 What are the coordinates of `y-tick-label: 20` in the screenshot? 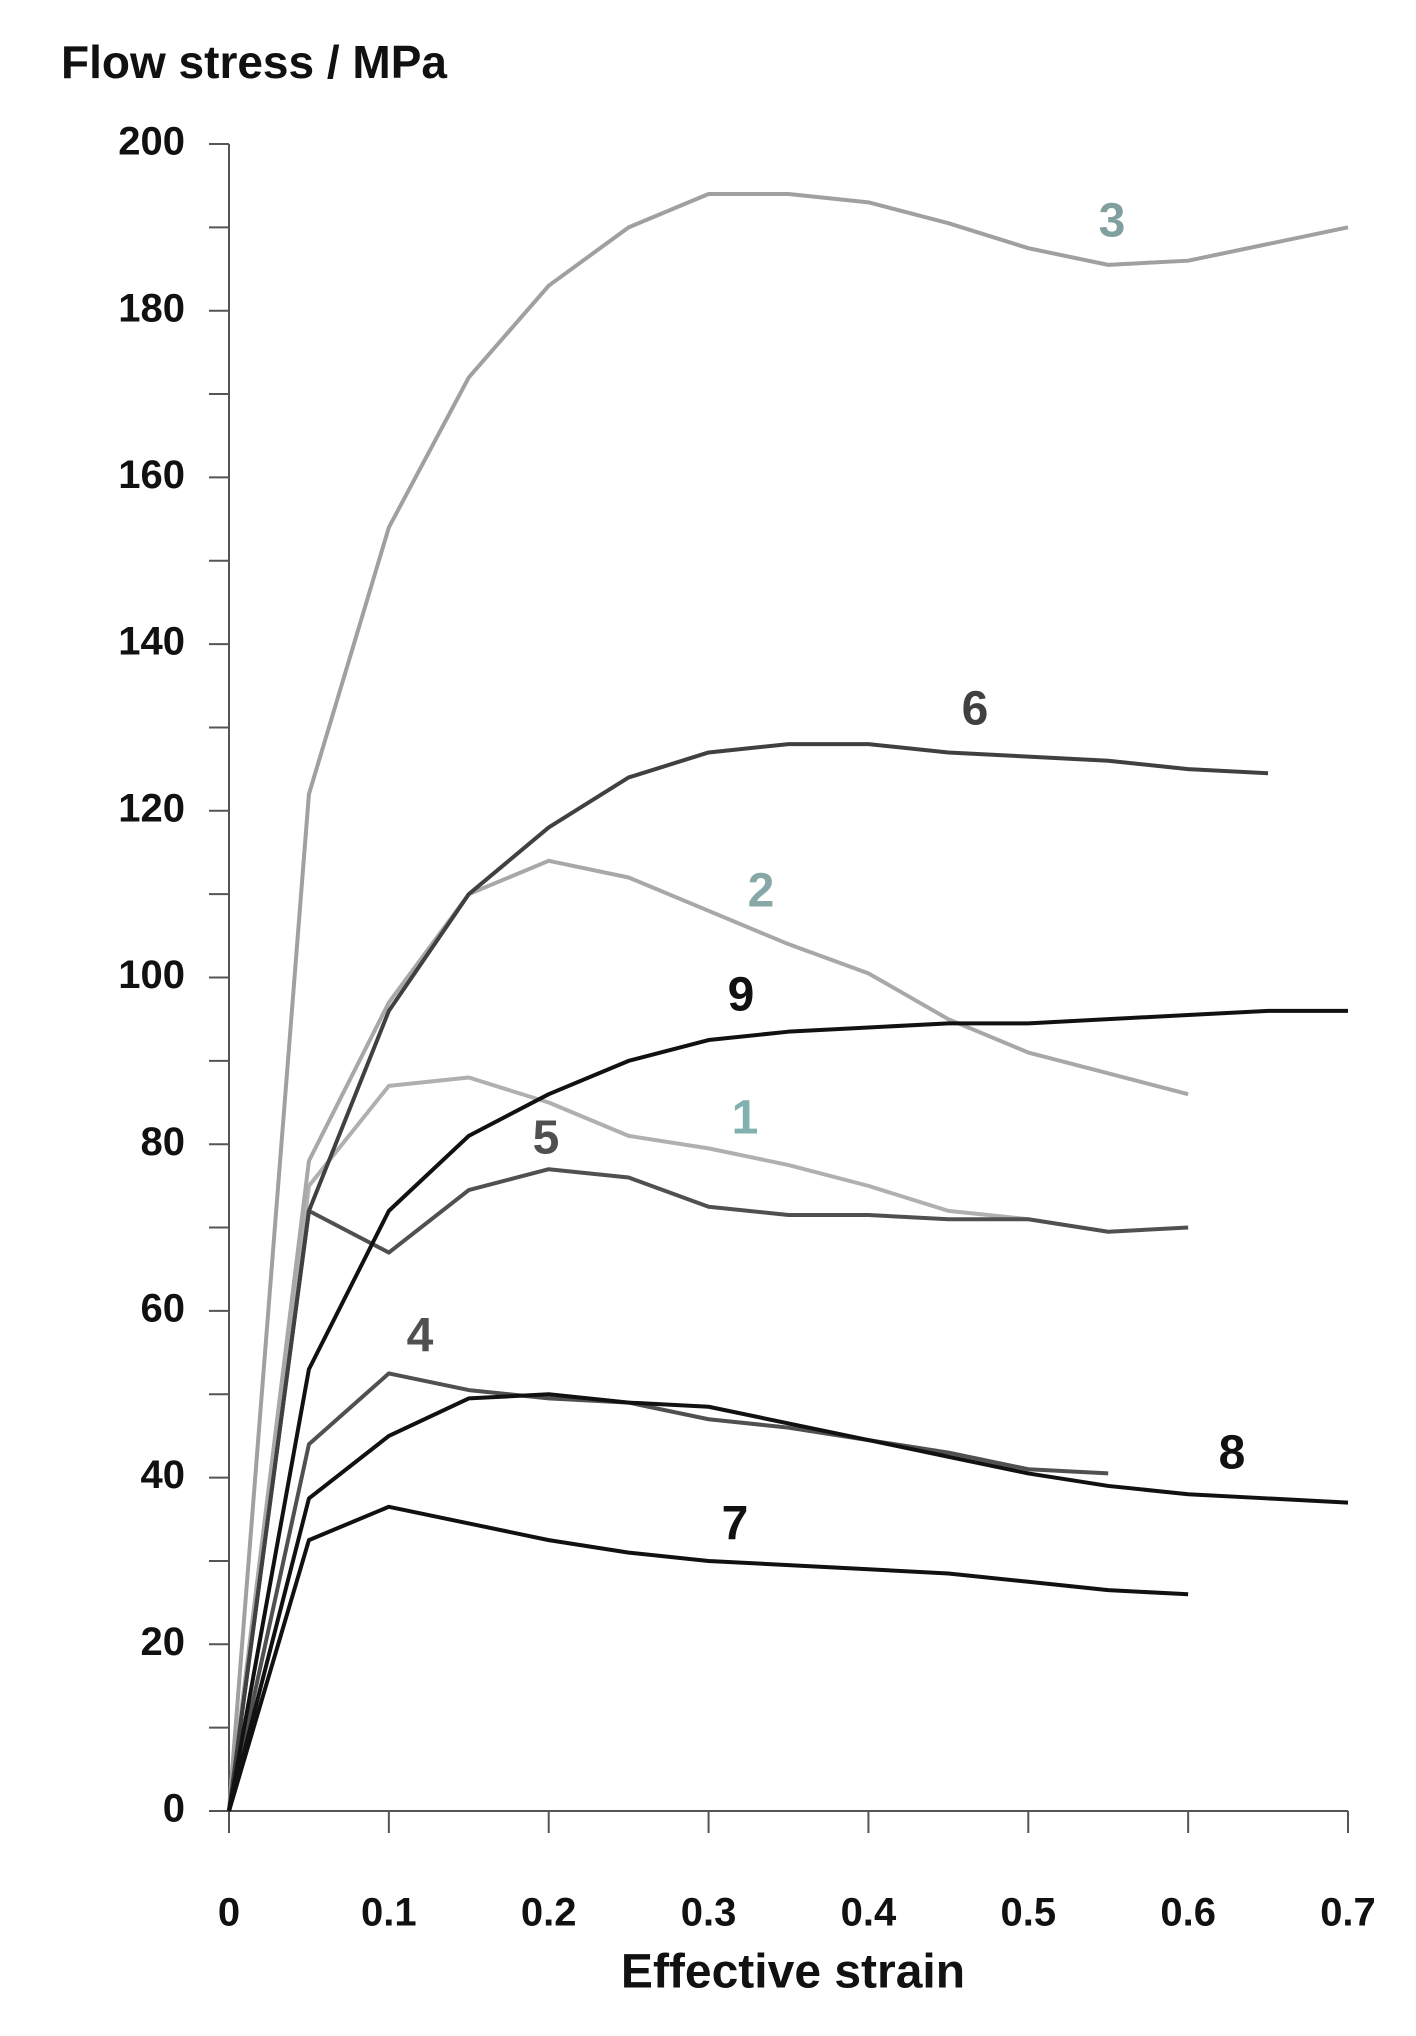 It's located at (163, 1642).